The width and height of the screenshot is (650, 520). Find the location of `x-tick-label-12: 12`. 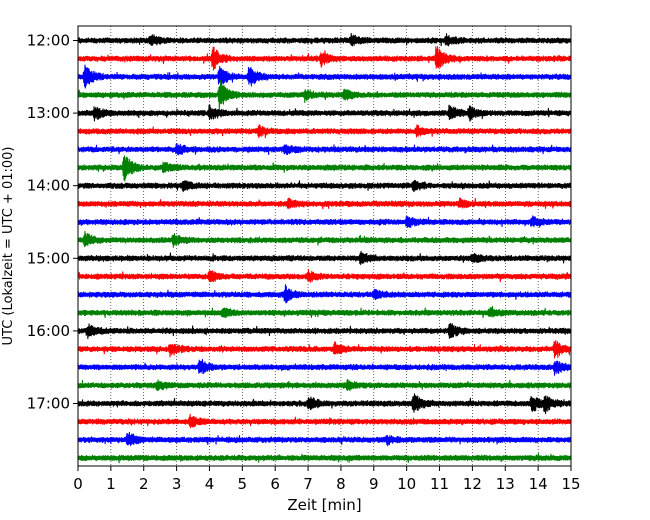

x-tick-label-12: 12 is located at coordinates (472, 484).